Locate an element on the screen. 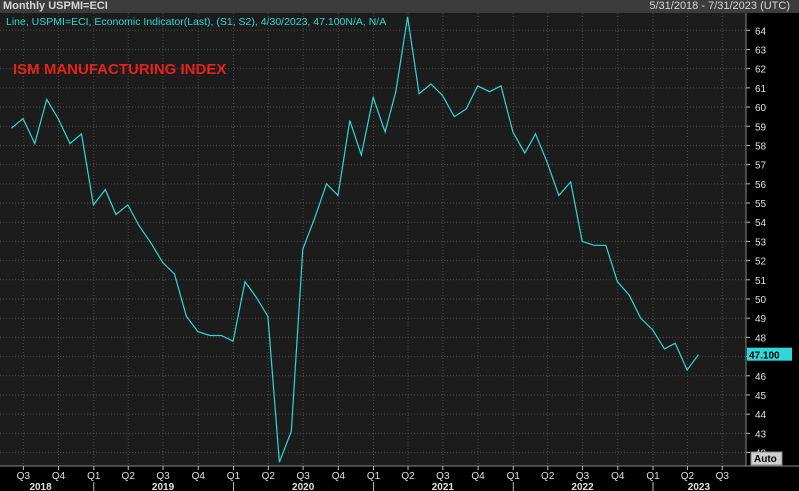 The width and height of the screenshot is (799, 491). x-year-label: 2018 is located at coordinates (40, 486).